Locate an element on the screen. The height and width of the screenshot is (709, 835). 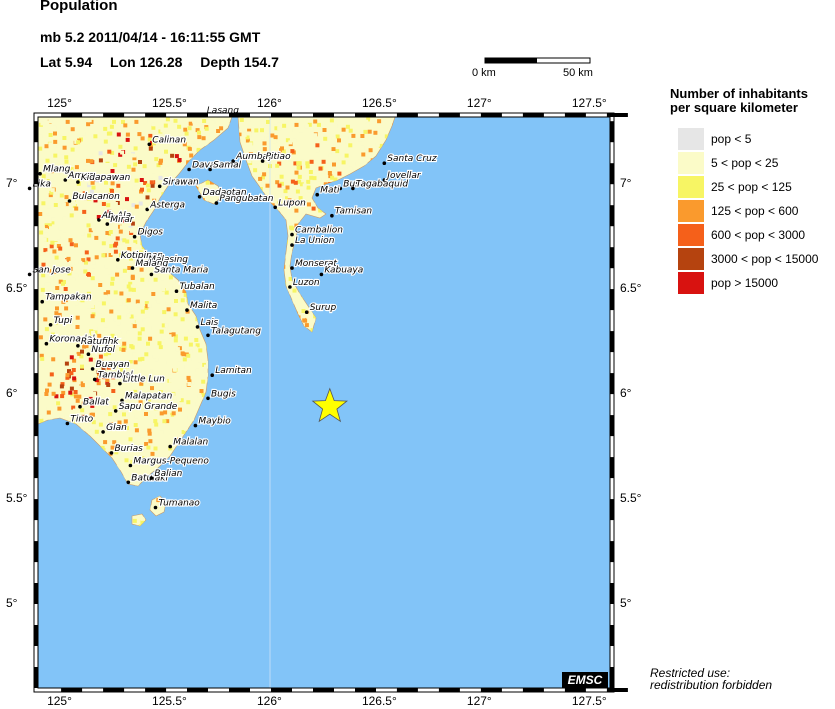
place-label: Calinan is located at coordinates (169, 140).